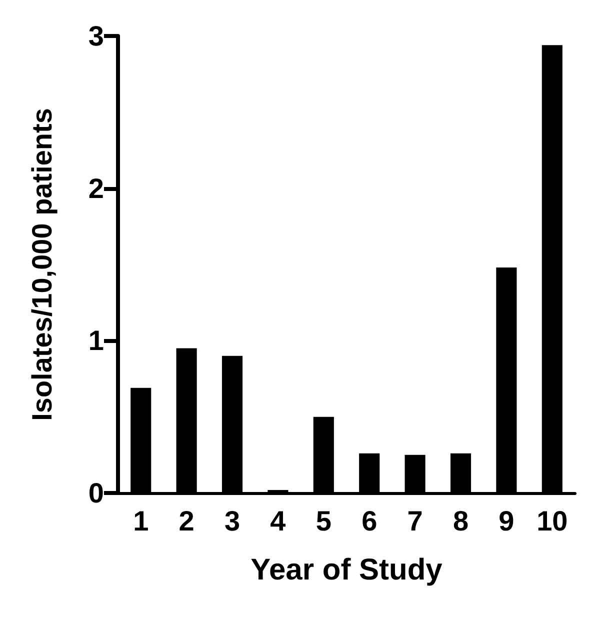 This screenshot has width=603, height=623. What do you see at coordinates (186, 521) in the screenshot?
I see `x-tick-label: 2` at bounding box center [186, 521].